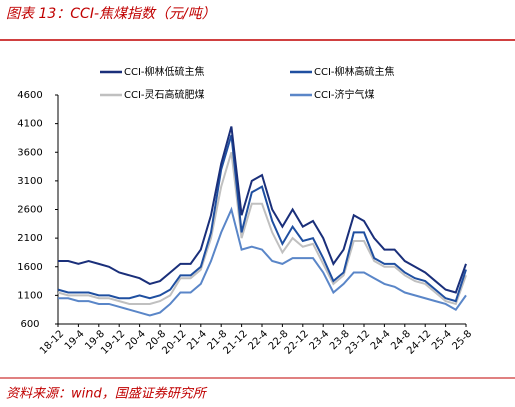  I want to click on x-tick-label: 20-4, so click(136, 340).